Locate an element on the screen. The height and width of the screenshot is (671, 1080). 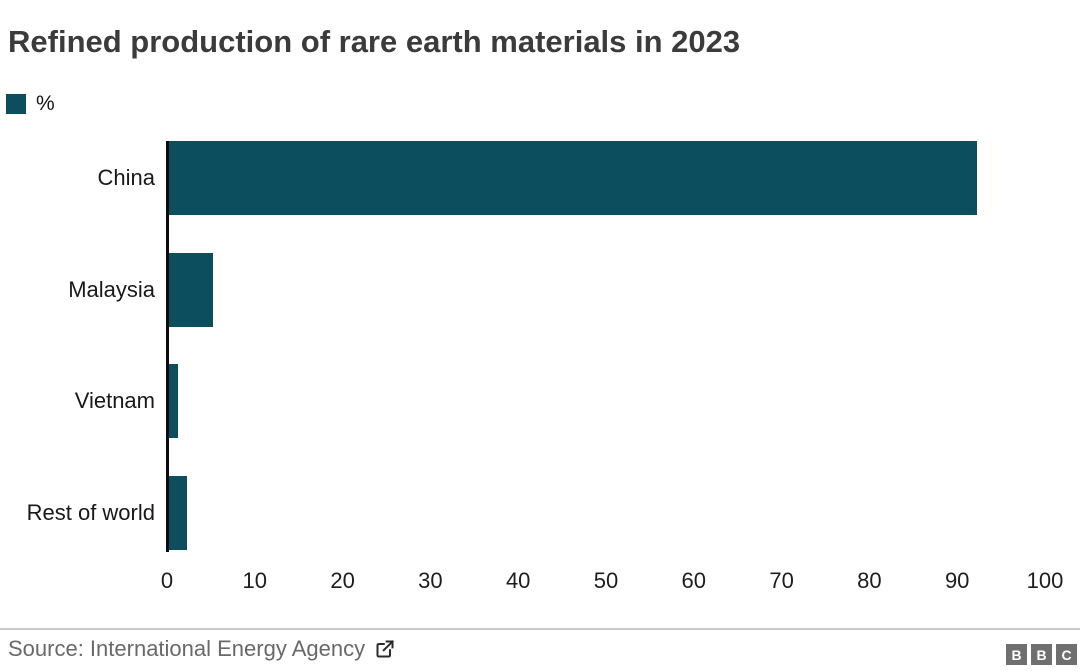
bar-rest-of-world is located at coordinates (178, 513).